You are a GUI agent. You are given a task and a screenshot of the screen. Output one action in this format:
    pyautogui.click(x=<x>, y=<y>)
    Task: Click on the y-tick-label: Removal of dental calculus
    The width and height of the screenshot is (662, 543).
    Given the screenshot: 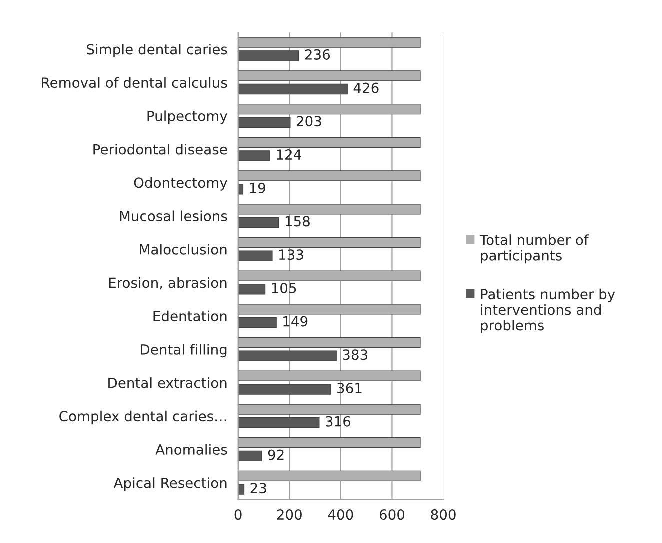 What is the action you would take?
    pyautogui.click(x=135, y=82)
    